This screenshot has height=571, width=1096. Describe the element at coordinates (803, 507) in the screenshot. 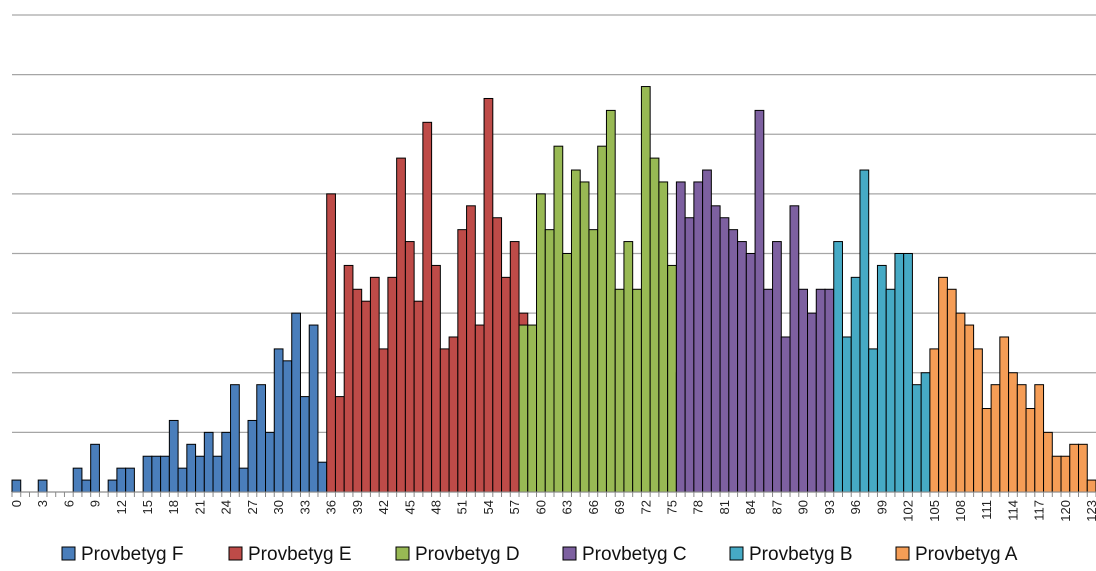

I see `x-tick-label: 90` at that location.